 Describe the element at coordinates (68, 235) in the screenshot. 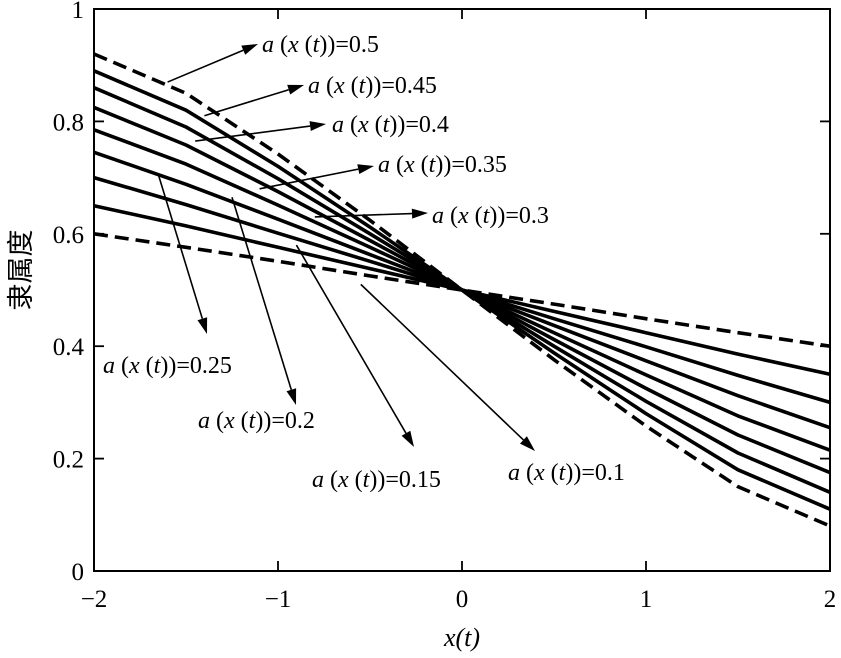

I see `y-tick-label: 0.6` at that location.